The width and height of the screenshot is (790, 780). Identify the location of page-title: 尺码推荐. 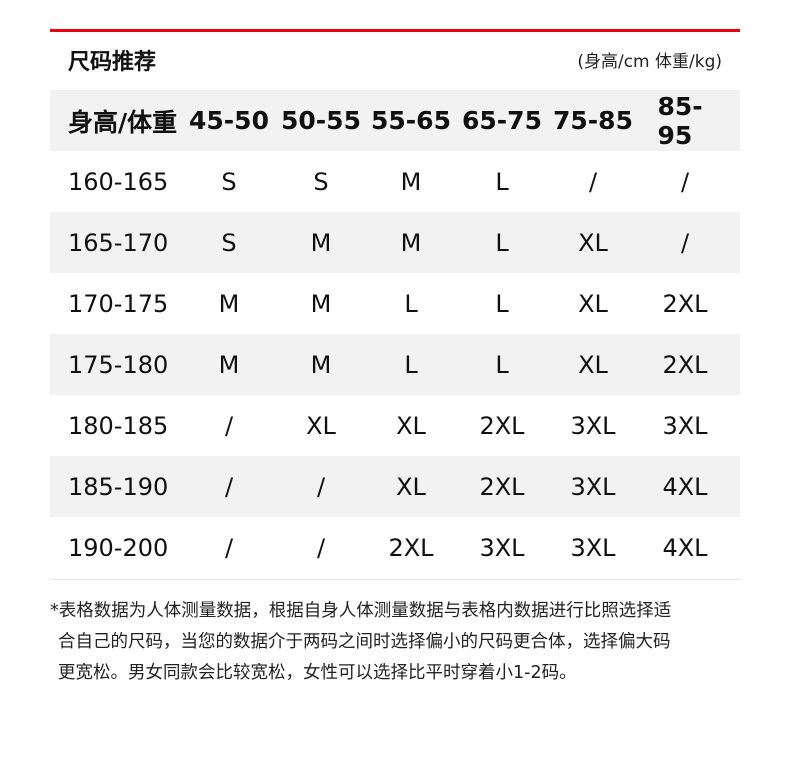
(112, 62).